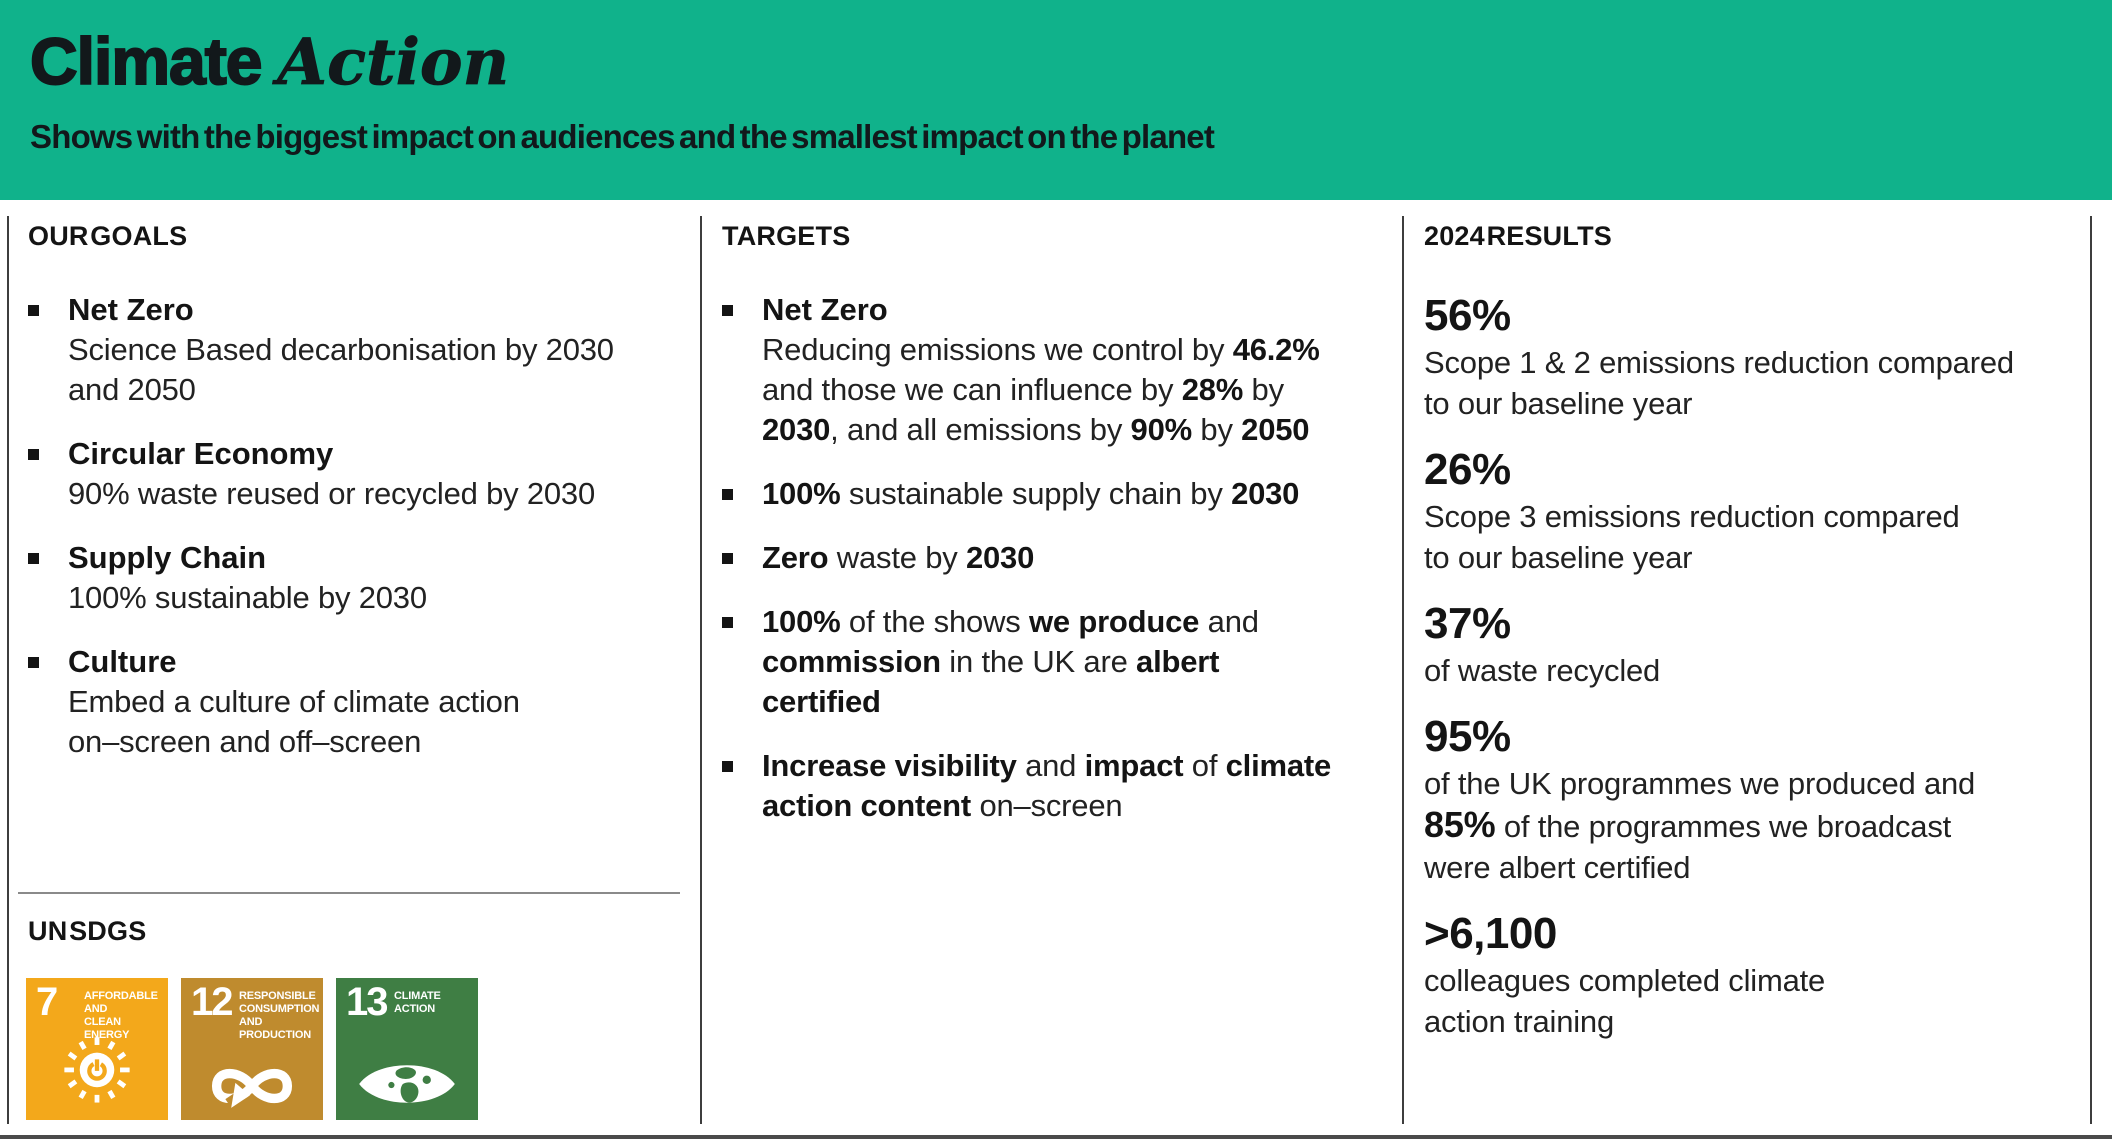  I want to click on goals-heading: OUR GOALS, so click(108, 236).